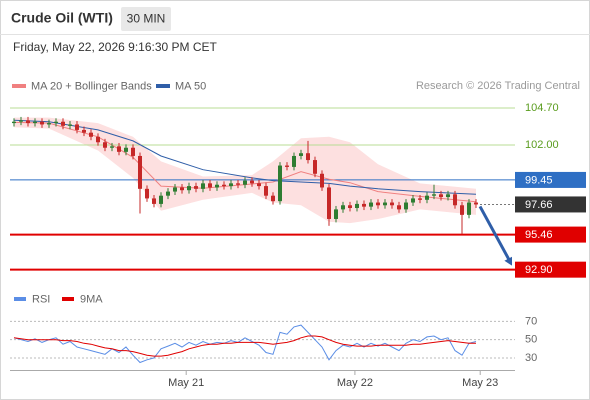  Describe the element at coordinates (355, 383) in the screenshot. I see `x-tick-label: May 22` at that location.